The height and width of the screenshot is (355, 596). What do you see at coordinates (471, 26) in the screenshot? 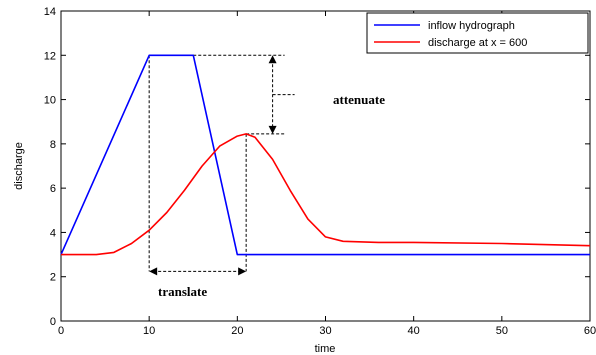
I see `legend-label-inflow: inflow hydrograph` at bounding box center [471, 26].